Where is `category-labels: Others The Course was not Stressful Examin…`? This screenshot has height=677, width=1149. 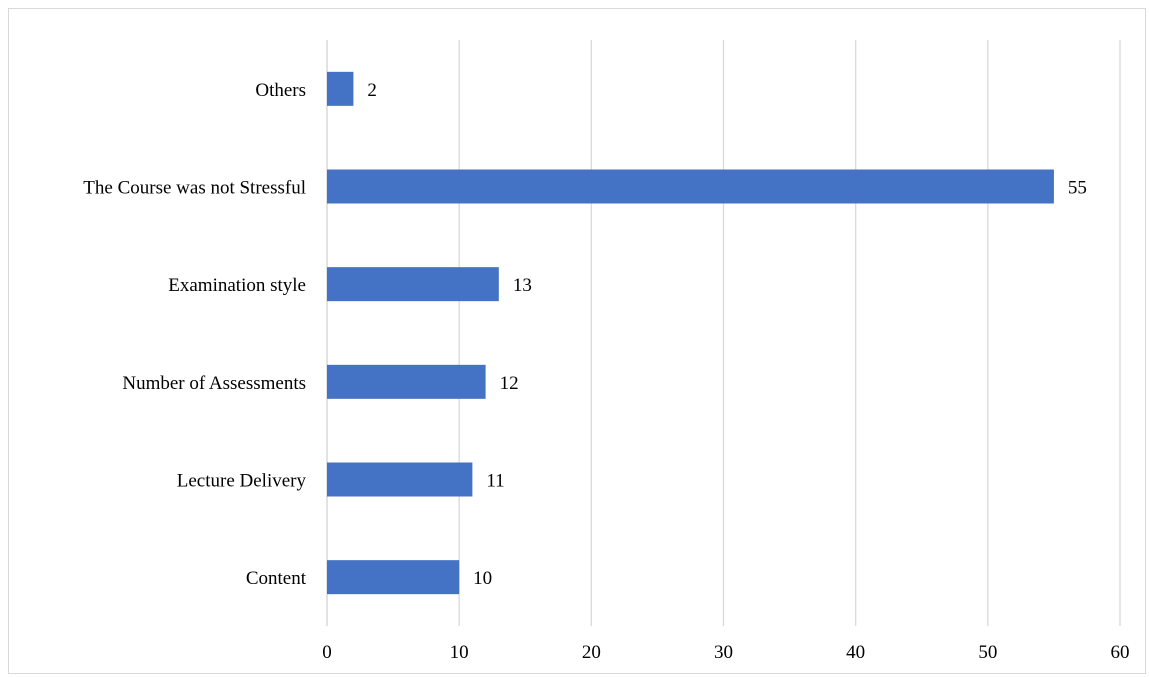 category-labels: Others The Course was not Stressful Examin… is located at coordinates (194, 334).